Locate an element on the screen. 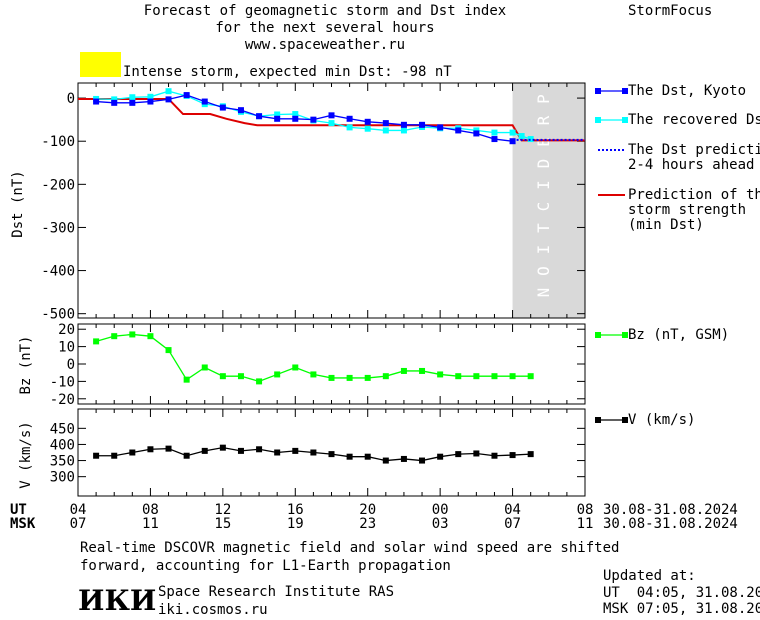 Image resolution: width=760 pixels, height=620 pixels. bz-ytick-label: 20 is located at coordinates (66, 330).